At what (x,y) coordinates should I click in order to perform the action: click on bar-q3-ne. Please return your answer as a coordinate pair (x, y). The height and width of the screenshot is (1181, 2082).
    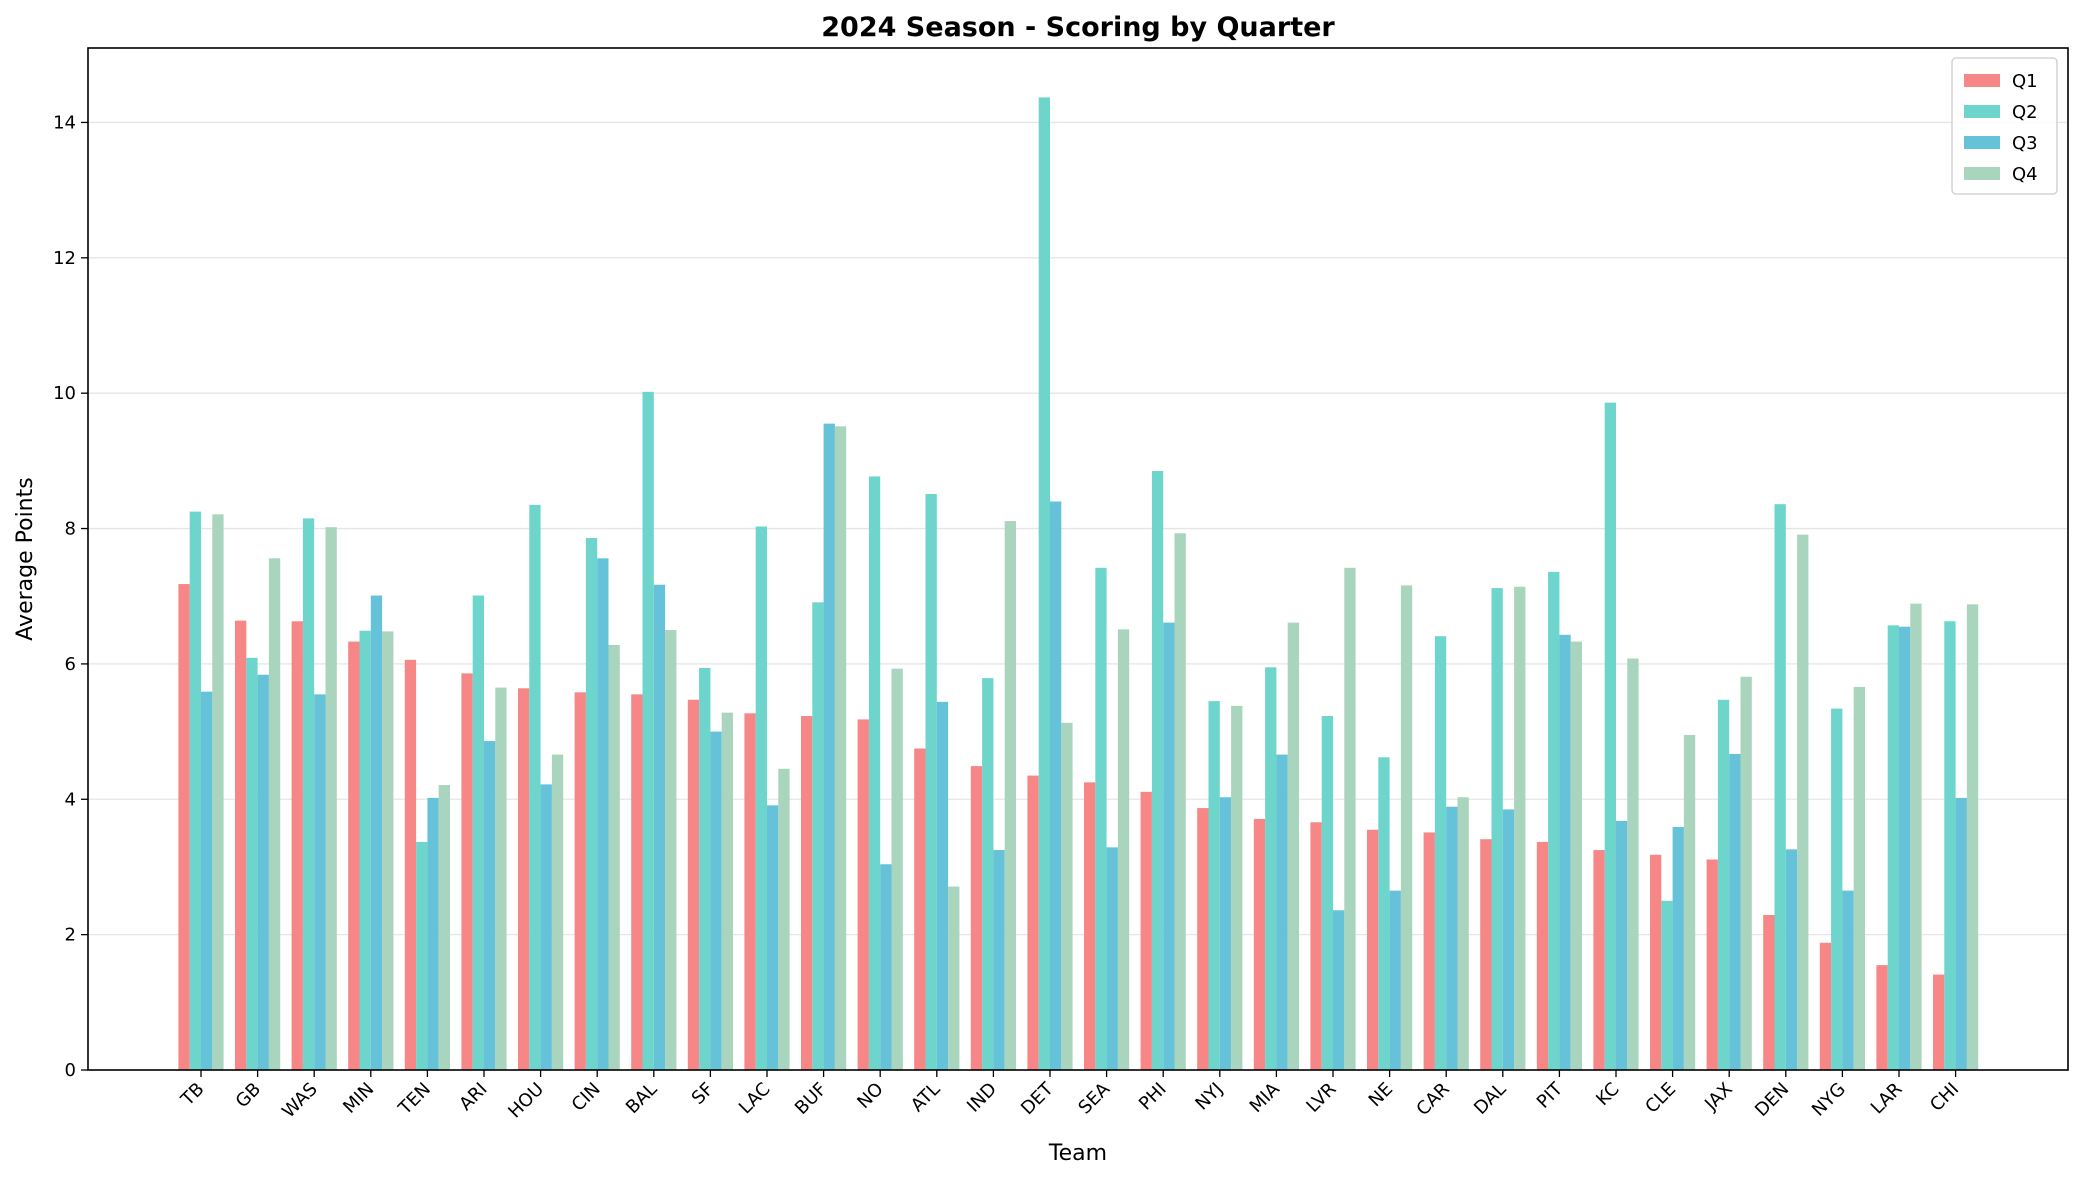
    Looking at the image, I should click on (1395, 980).